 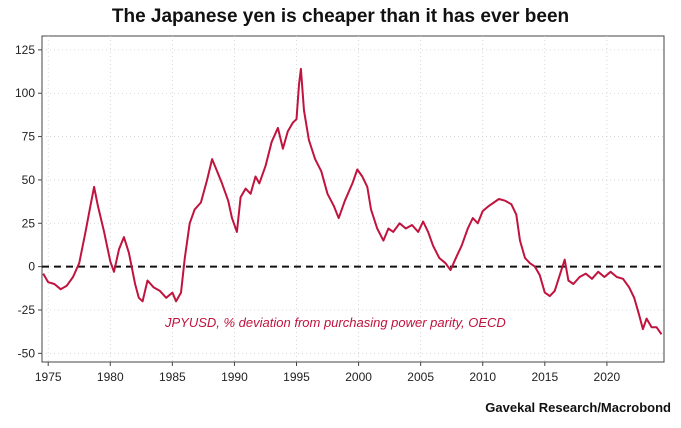 I want to click on x-tick-label: 2015, so click(x=544, y=377).